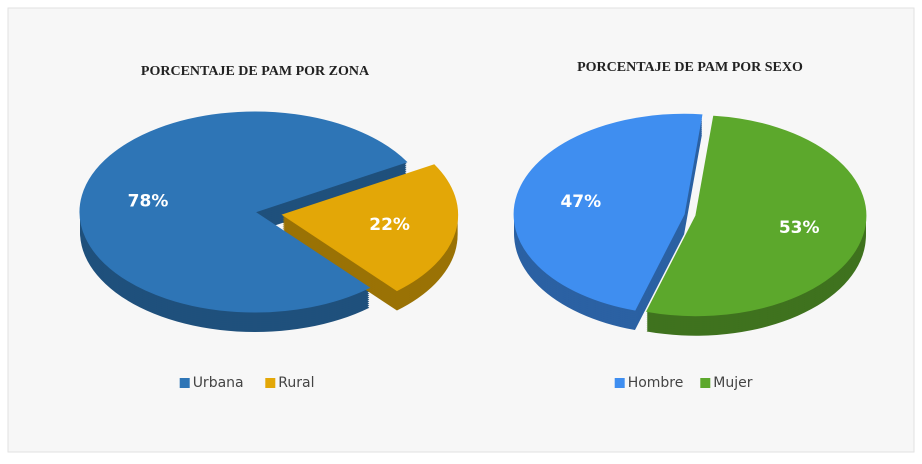  I want to click on chart-title: PORCENTAJE DE PAM POR SEXO, so click(690, 67).